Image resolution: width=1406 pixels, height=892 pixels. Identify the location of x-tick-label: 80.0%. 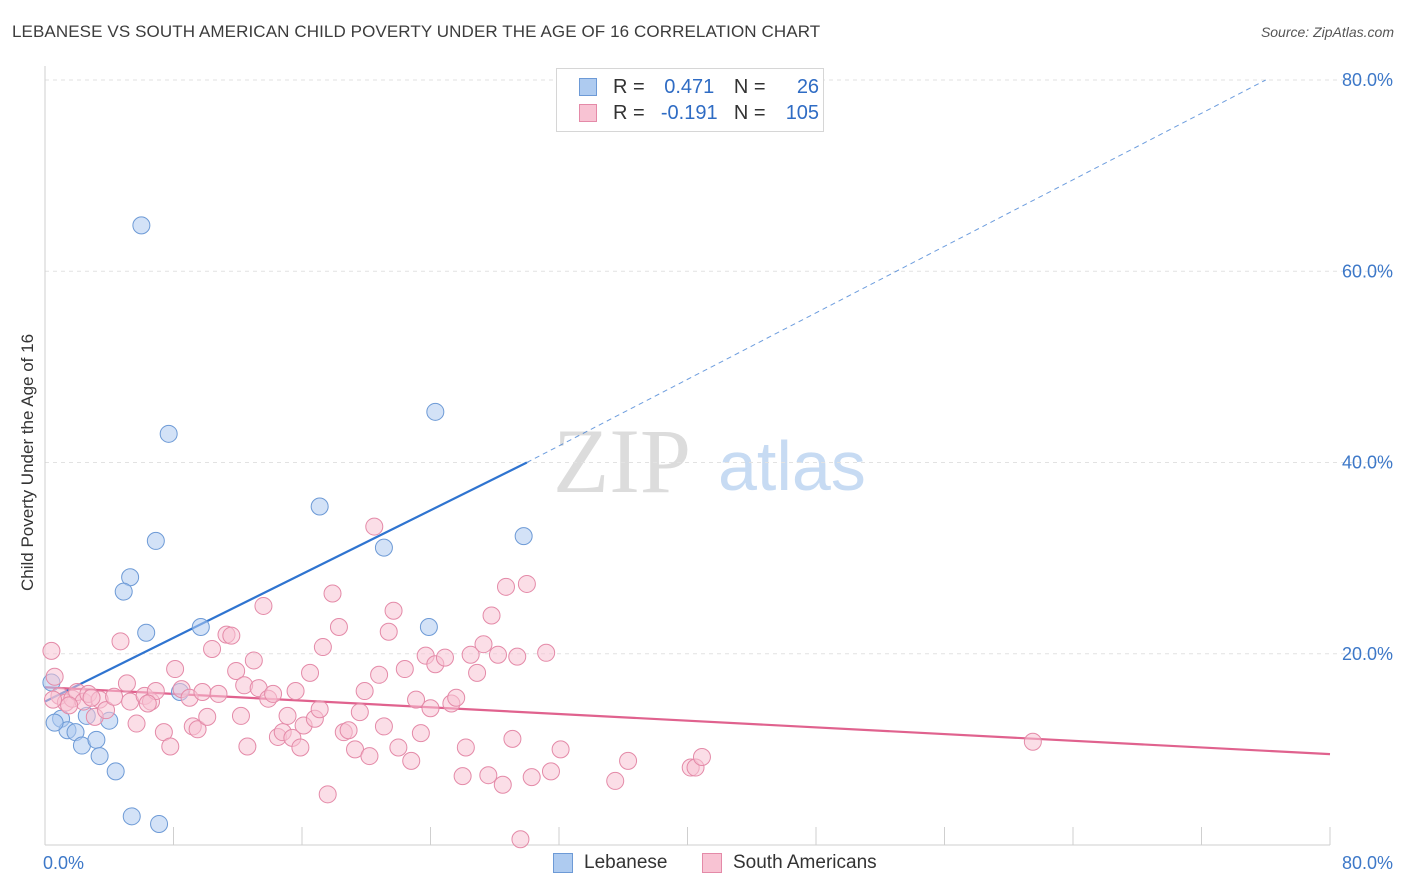
(1367, 863).